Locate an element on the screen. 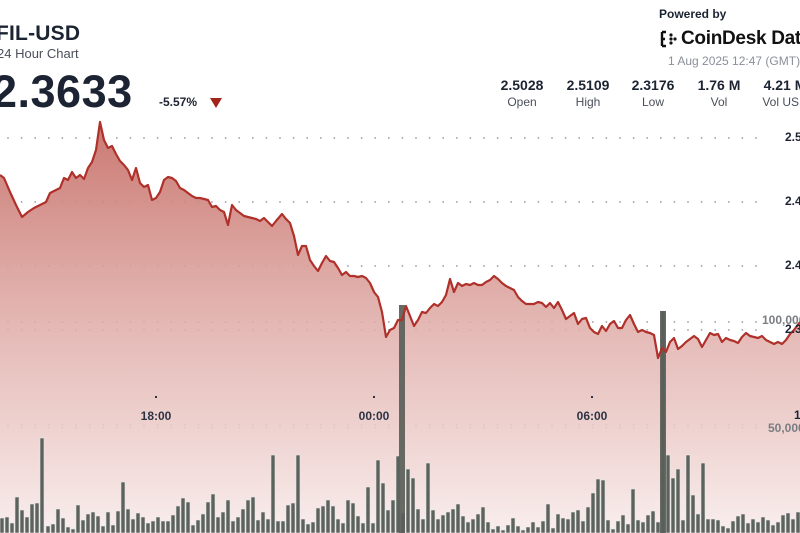 The height and width of the screenshot is (533, 800). x-axis-label: 00:00 is located at coordinates (374, 416).